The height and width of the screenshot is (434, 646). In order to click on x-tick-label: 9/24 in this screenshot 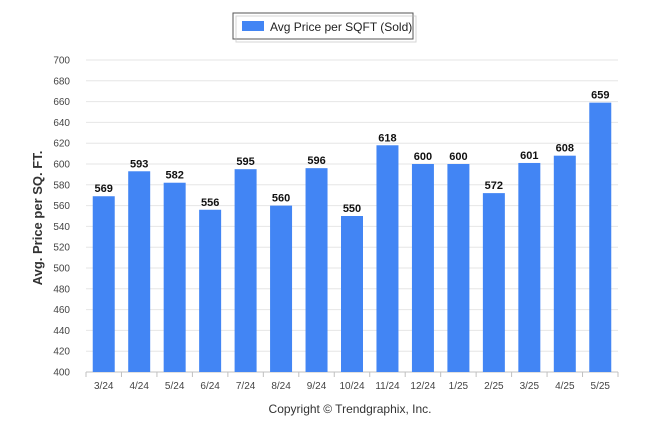, I will do `click(317, 386)`.